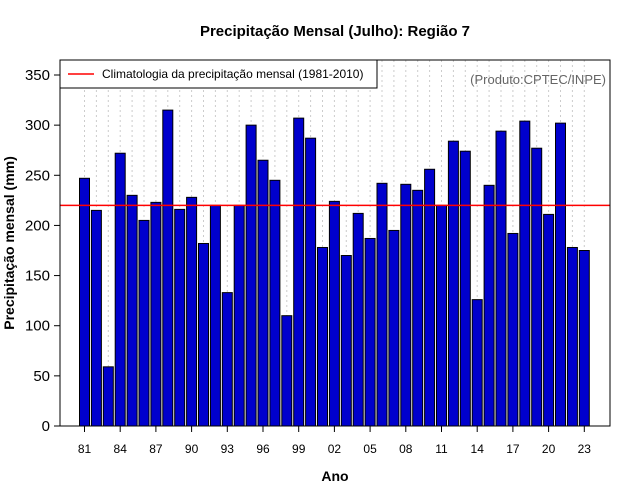 Image resolution: width=640 pixels, height=500 pixels. Describe the element at coordinates (538, 79) in the screenshot. I see `credit-text: (Produto:CPTEC/INPE)` at that location.